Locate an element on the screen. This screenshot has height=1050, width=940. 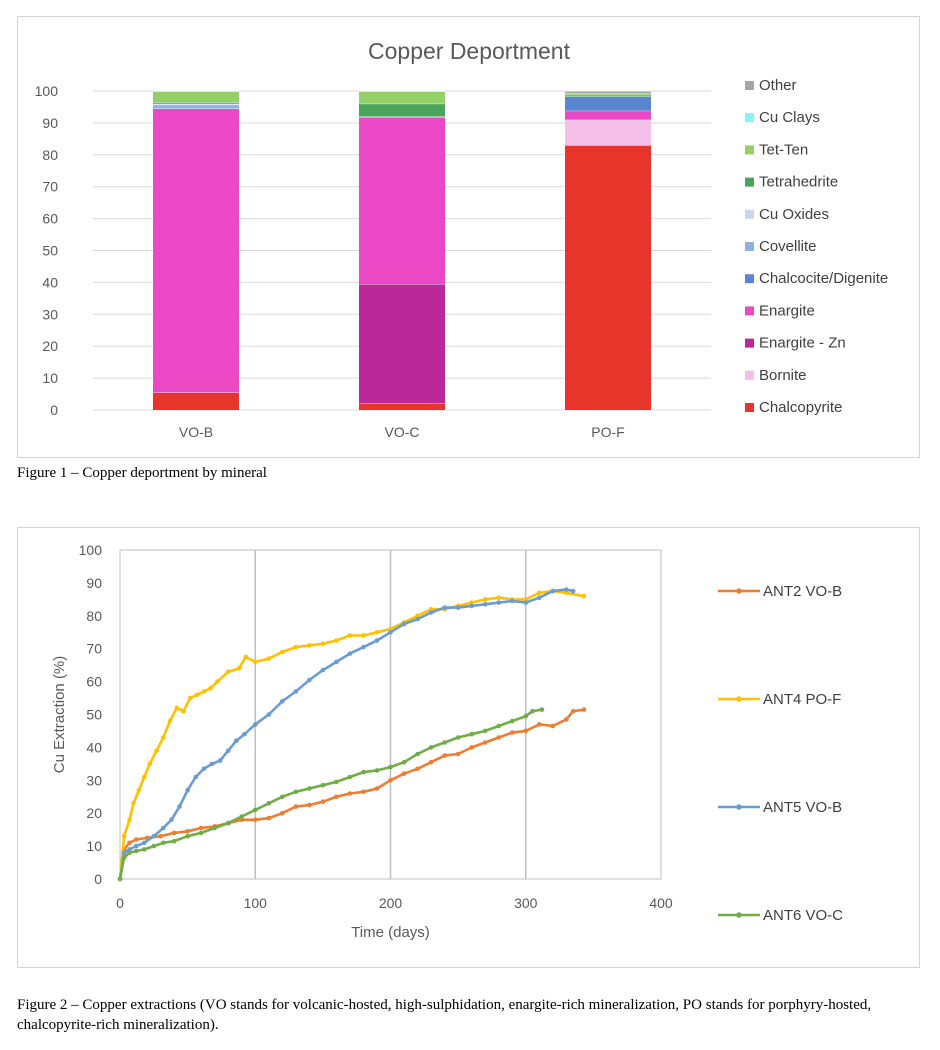
bar-segment-vo-c-chalcopyrite is located at coordinates (402, 406).